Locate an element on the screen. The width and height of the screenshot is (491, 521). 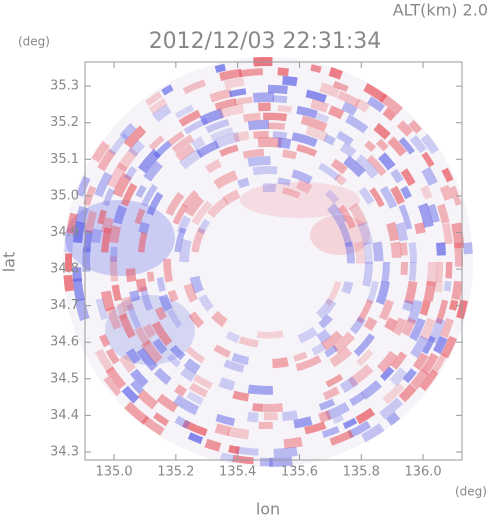
x-tick-label: 135.2 is located at coordinates (175, 472).